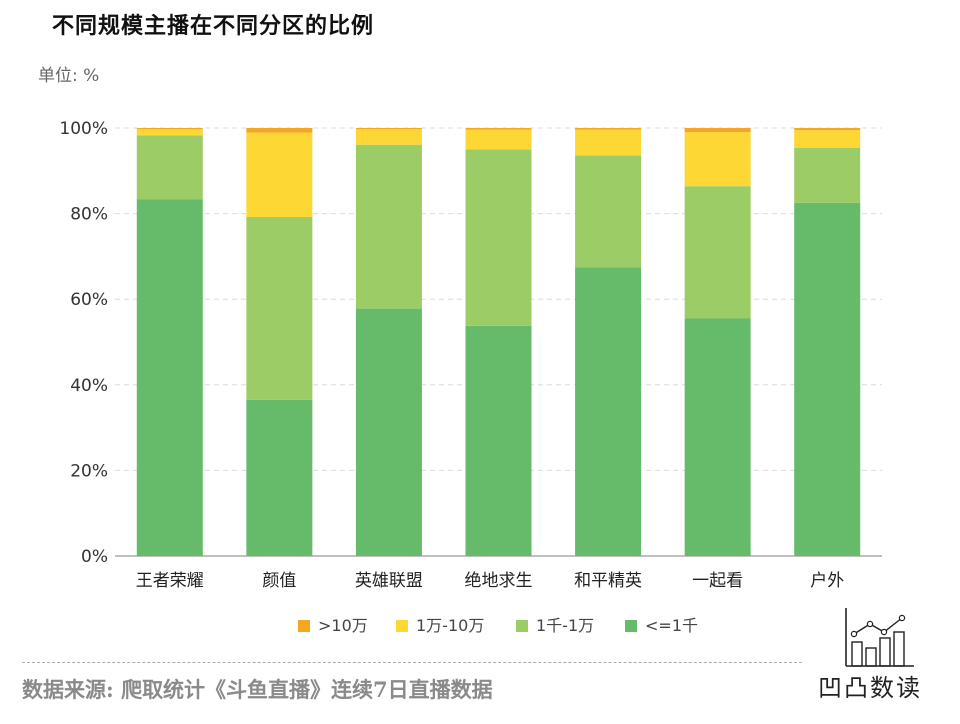 Image resolution: width=960 pixels, height=724 pixels. Describe the element at coordinates (450, 625) in the screenshot. I see `legend-label: 1万-10万` at that location.